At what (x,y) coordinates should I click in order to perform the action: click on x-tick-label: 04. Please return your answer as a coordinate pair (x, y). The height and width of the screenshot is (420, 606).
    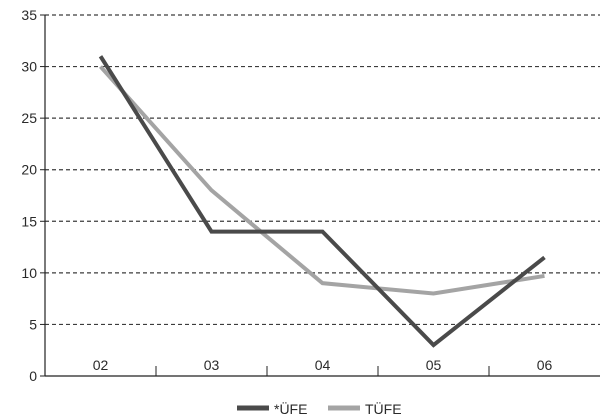
    Looking at the image, I should click on (323, 365).